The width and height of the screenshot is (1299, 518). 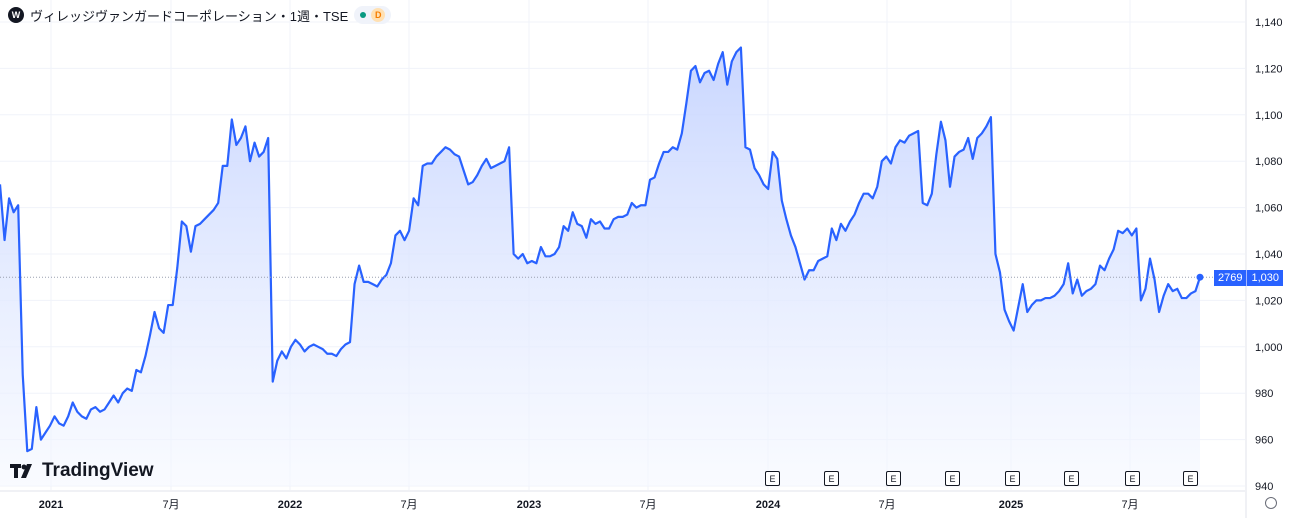 I want to click on tradingview-wordmark: TradingView, so click(x=98, y=470).